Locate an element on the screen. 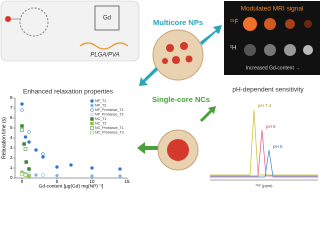  mri-title: Modulated MRI signal is located at coordinates (272, 9).